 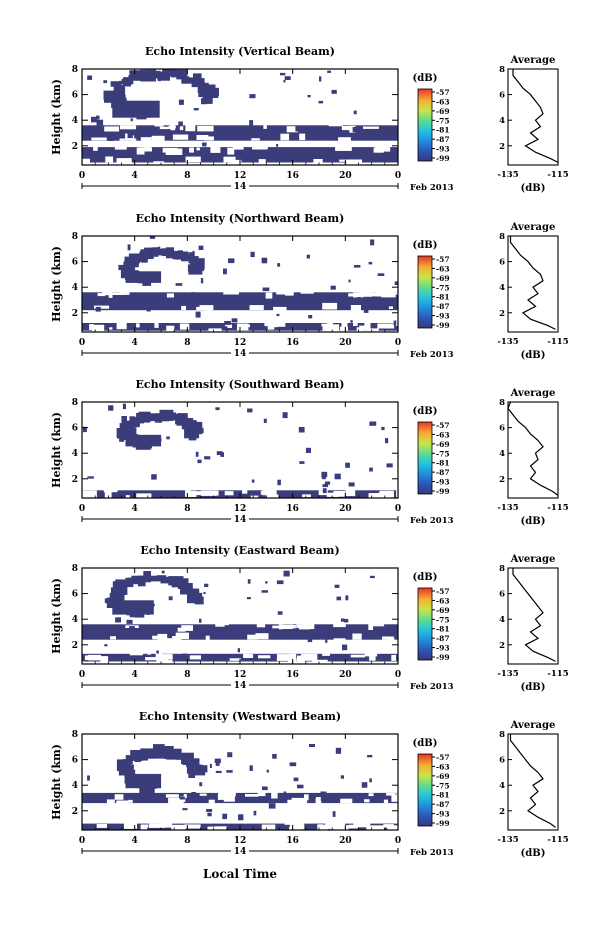 What do you see at coordinates (502, 812) in the screenshot?
I see `average-y-tick-label: 2` at bounding box center [502, 812].